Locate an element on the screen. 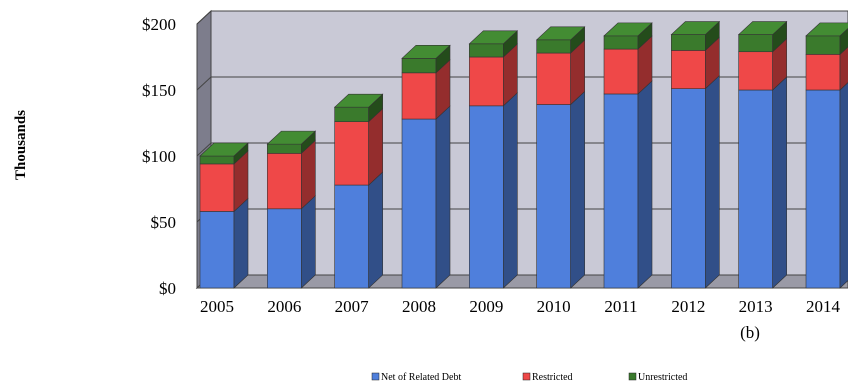 The image size is (848, 387). y-tick-label: $100 is located at coordinates (159, 156).